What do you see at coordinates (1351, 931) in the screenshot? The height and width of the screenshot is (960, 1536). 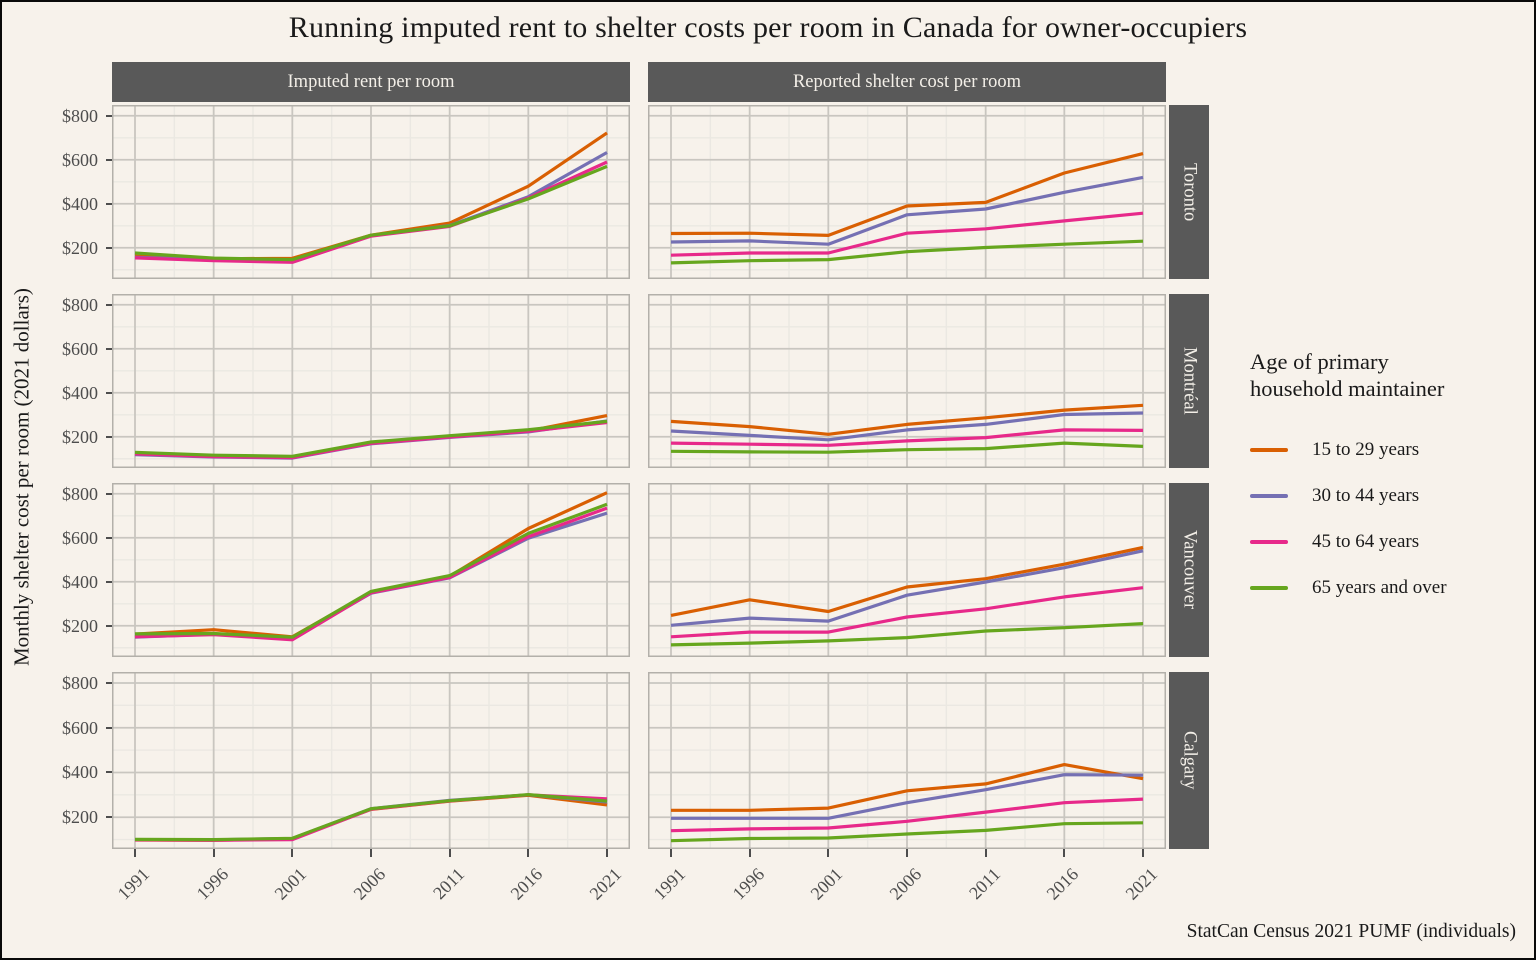 I see `caption: StatCan Census 2021 PUMF (individuals)` at bounding box center [1351, 931].